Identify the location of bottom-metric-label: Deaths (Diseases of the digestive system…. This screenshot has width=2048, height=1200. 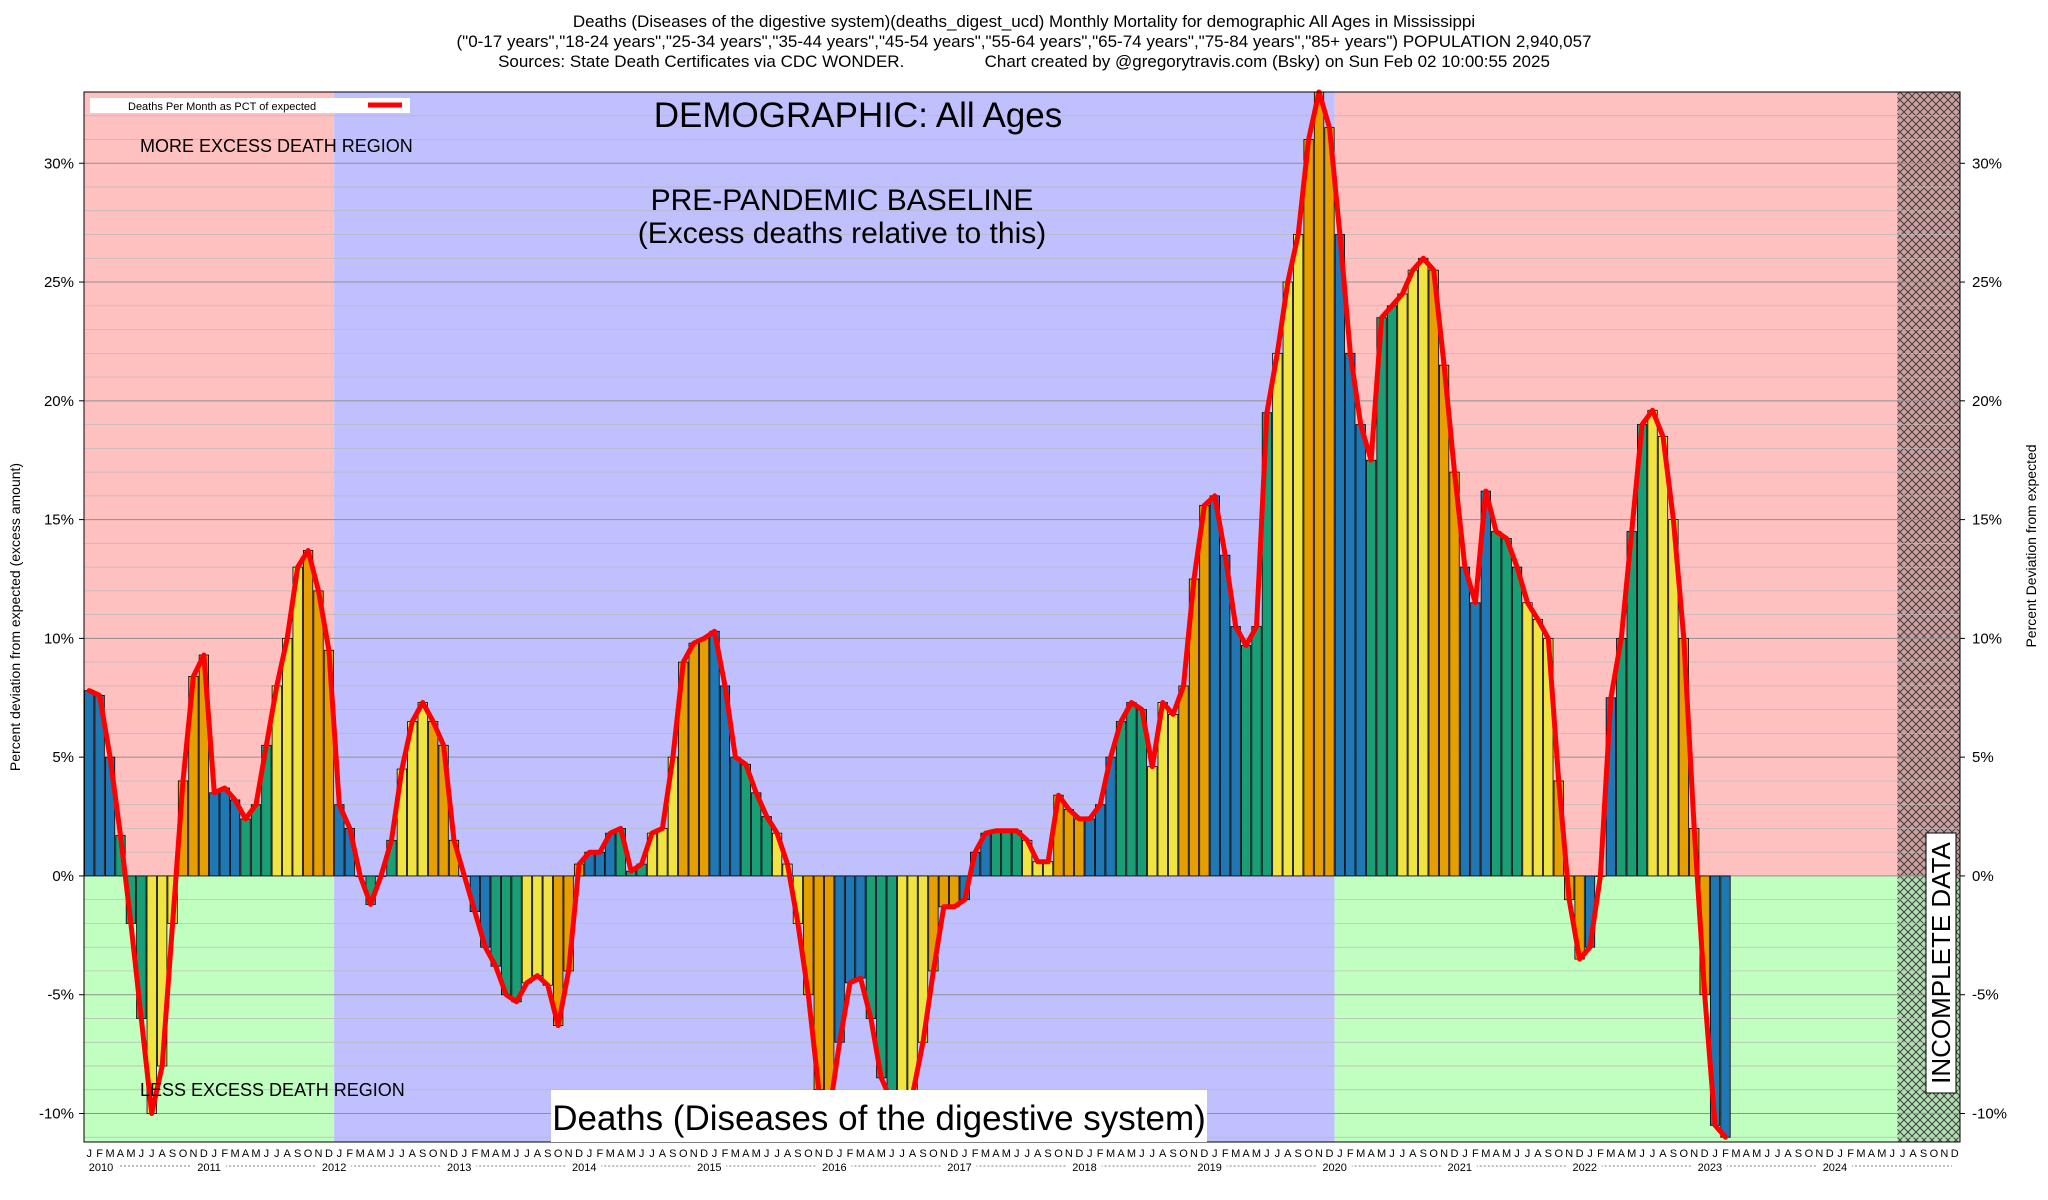
(879, 1118).